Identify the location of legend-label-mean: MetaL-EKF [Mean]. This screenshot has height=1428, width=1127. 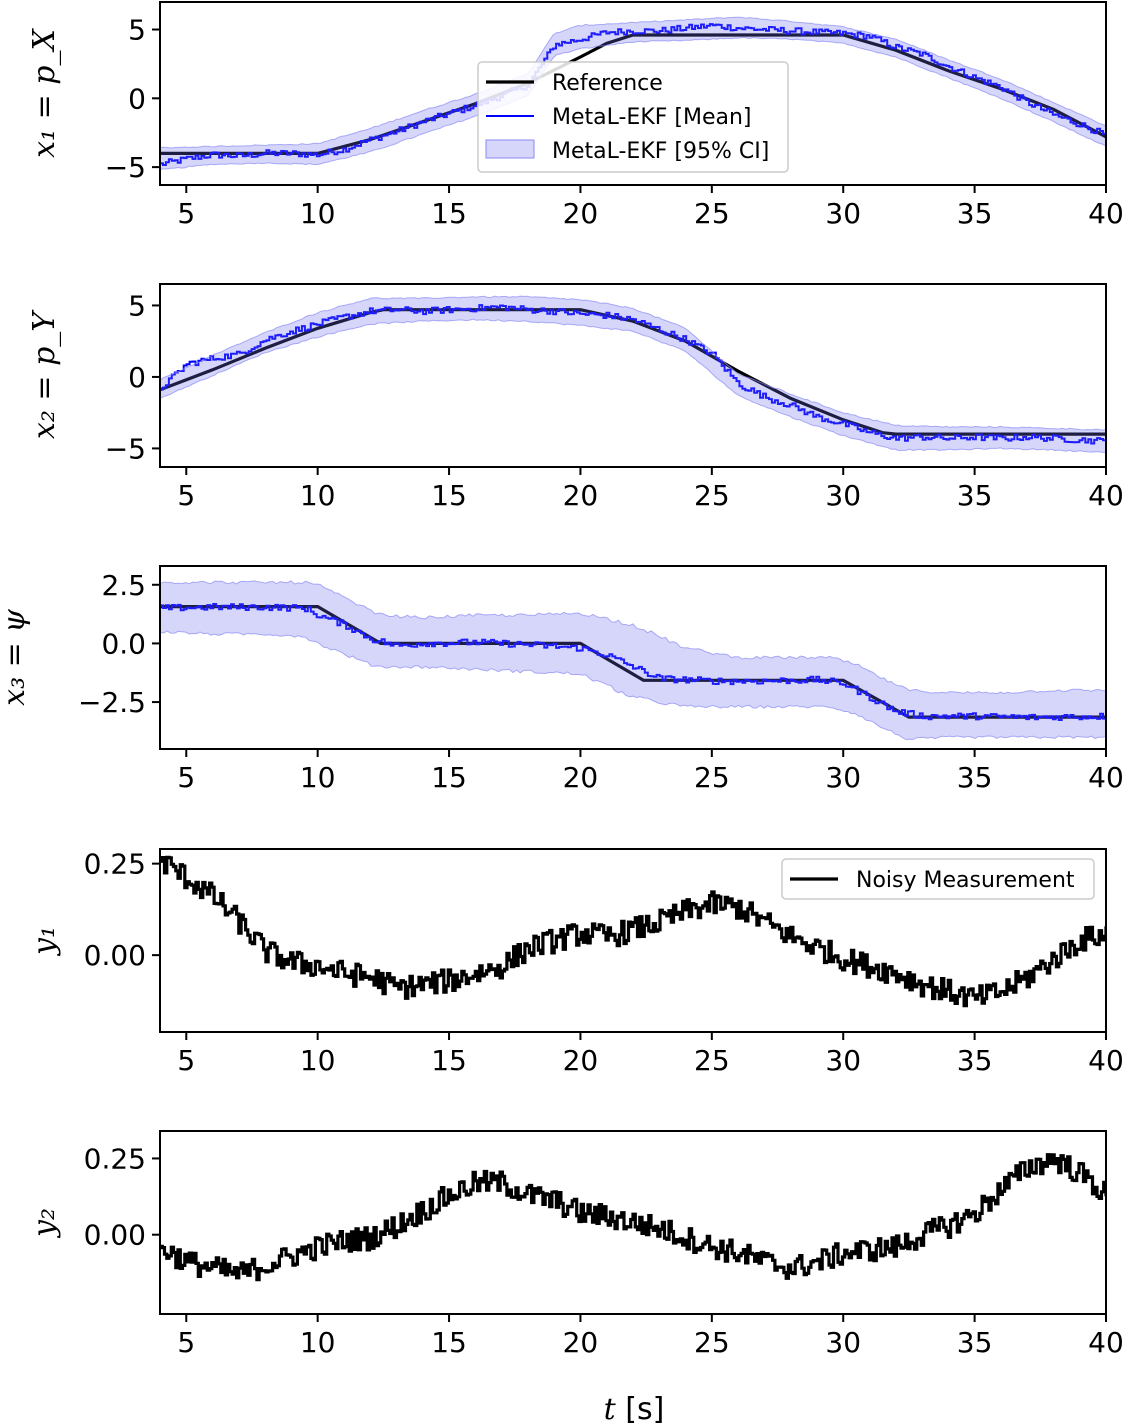
(652, 117).